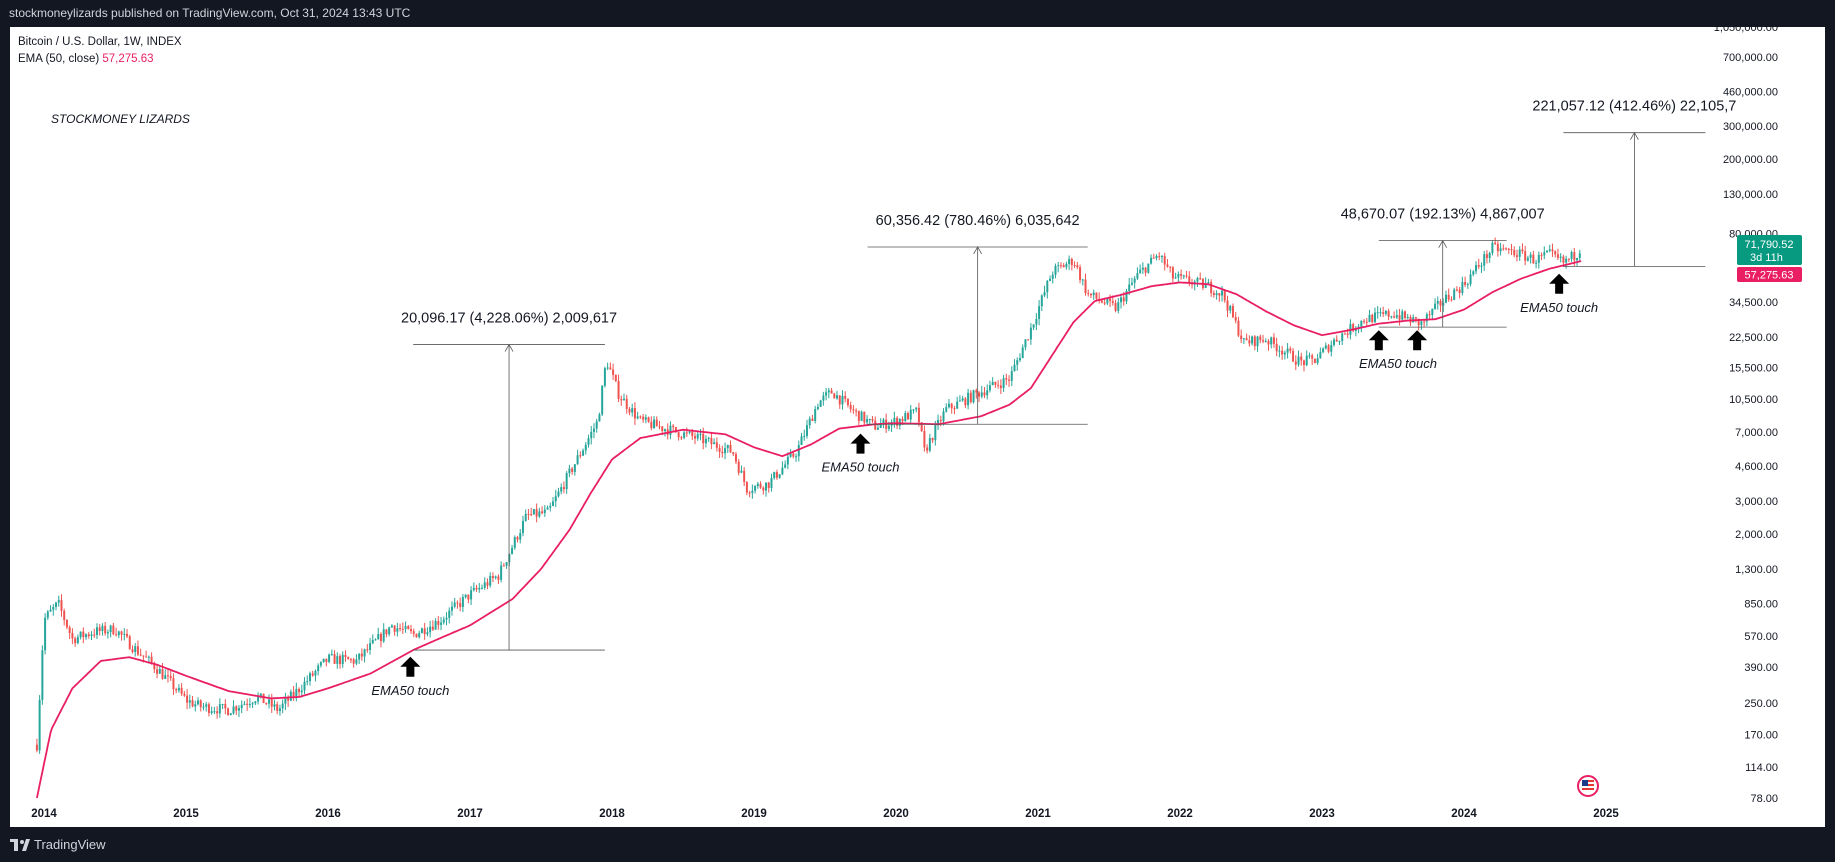 This screenshot has width=1835, height=862. Describe the element at coordinates (100, 59) in the screenshot. I see `ema-legend: EMA (50, close) 57,275.63` at that location.